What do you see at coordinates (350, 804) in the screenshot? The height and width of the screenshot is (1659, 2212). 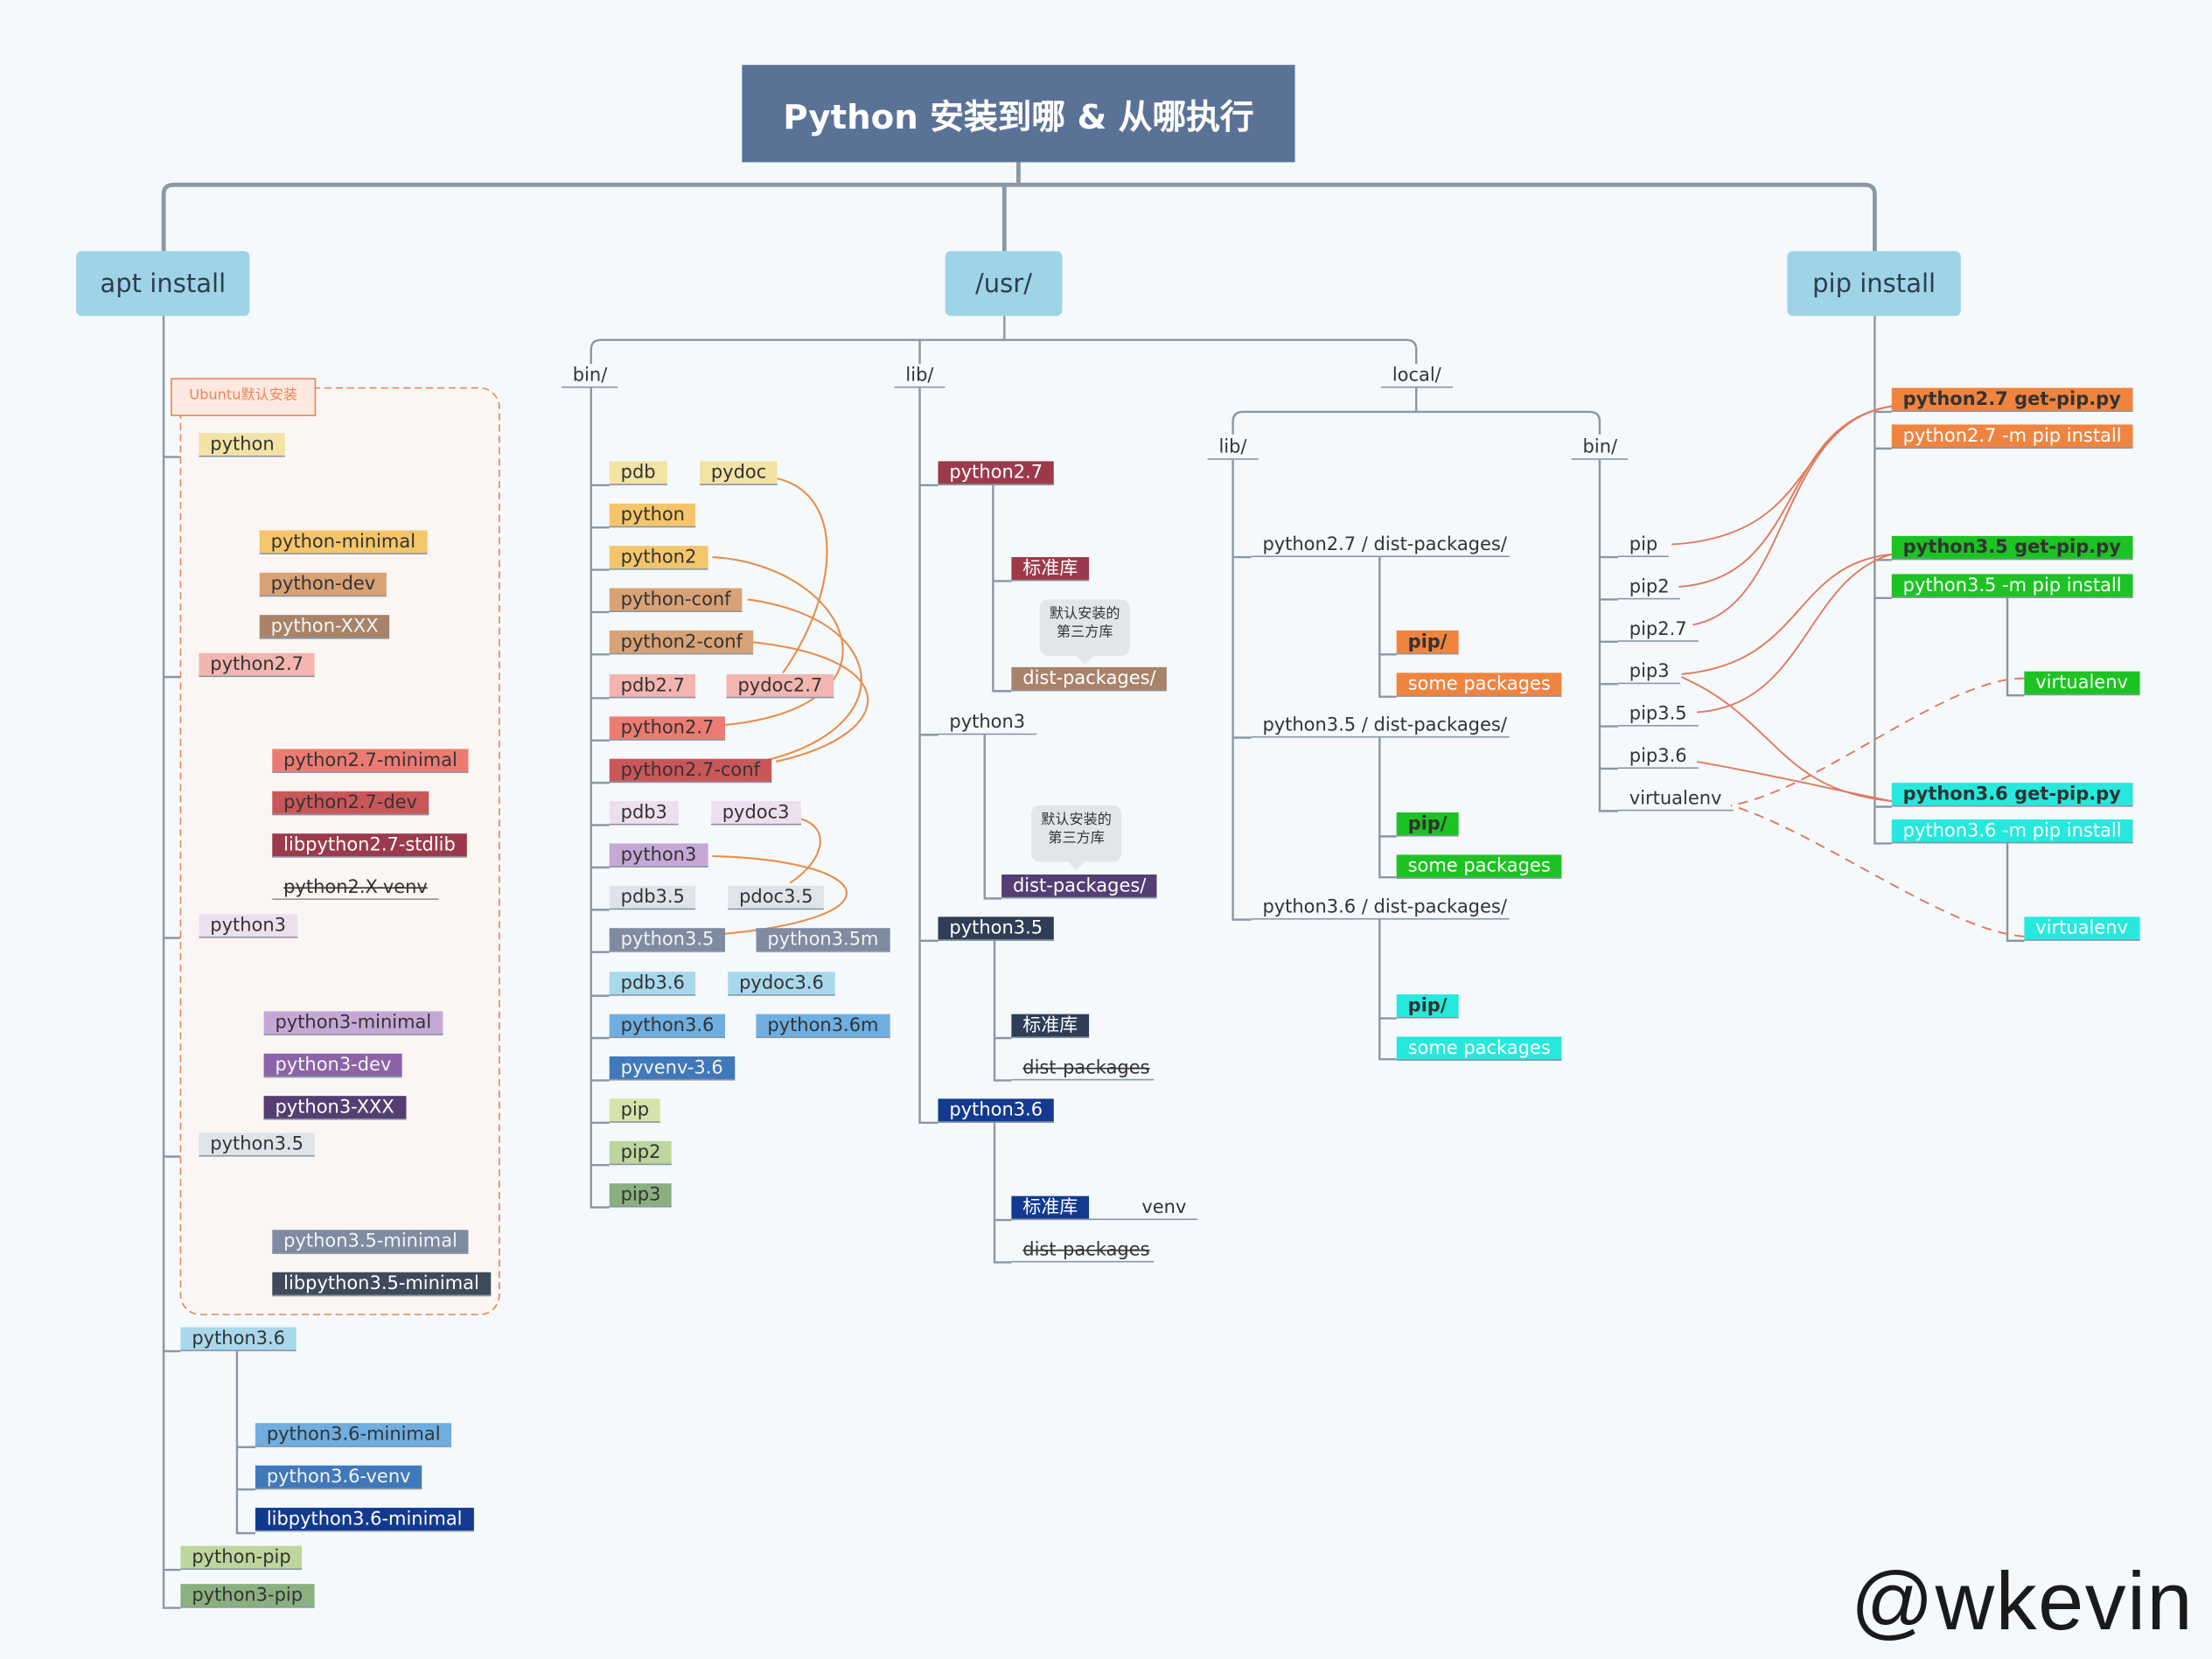 I see `apt-python27-dev: python2.7-dev` at bounding box center [350, 804].